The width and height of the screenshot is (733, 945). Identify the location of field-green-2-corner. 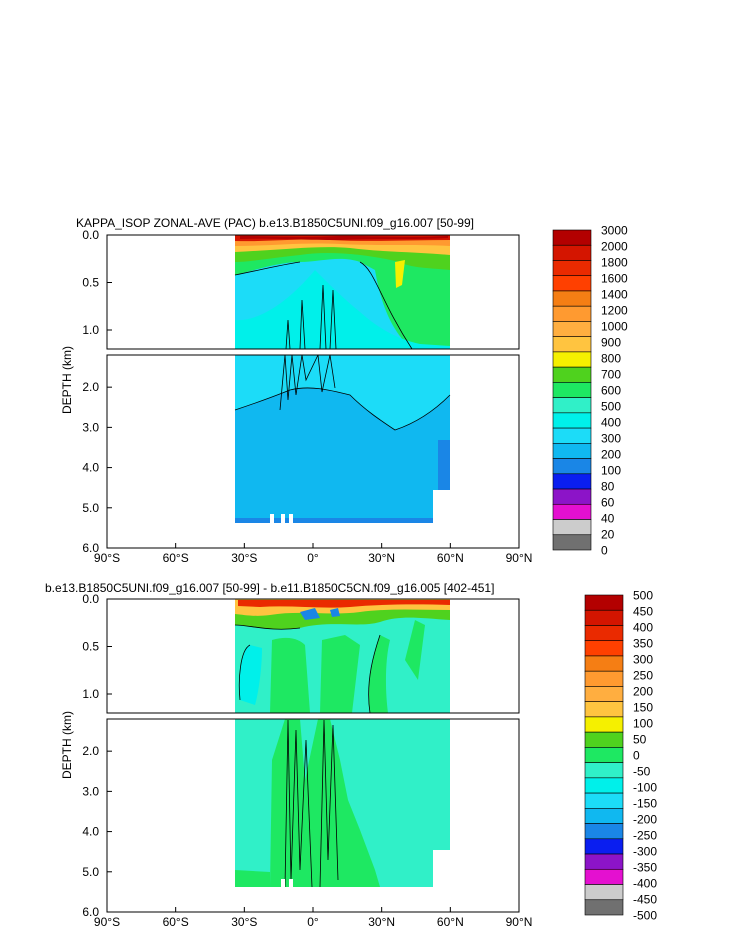
(252, 878).